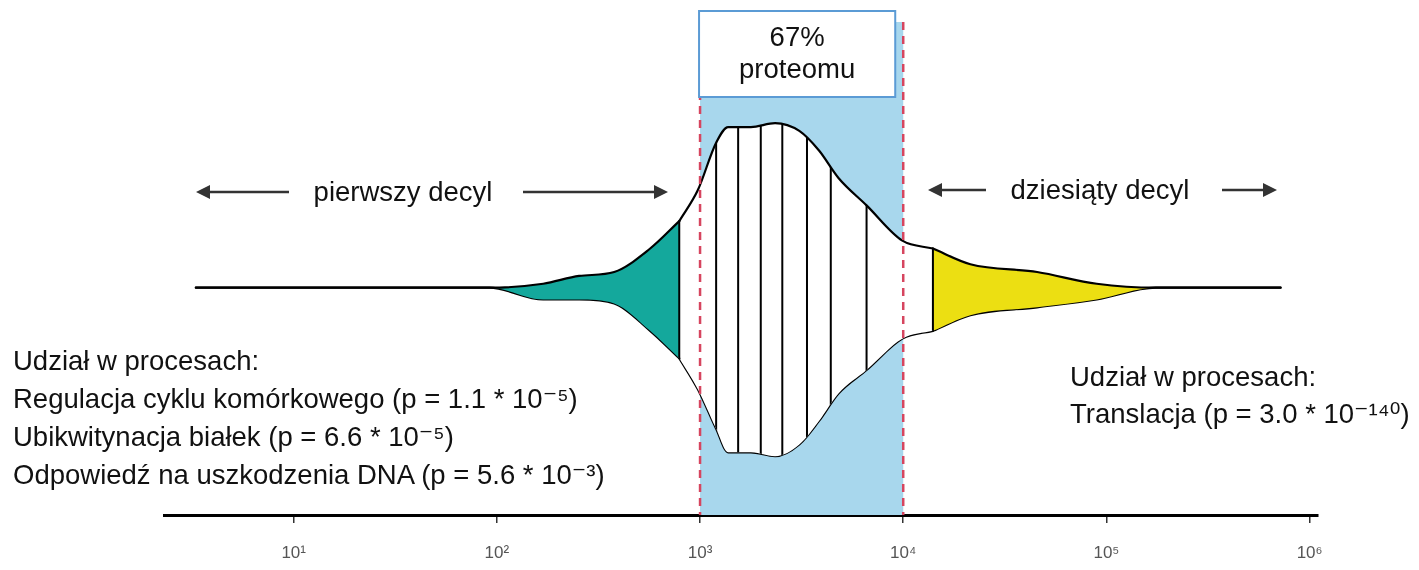  I want to click on x-tick-label: 10³, so click(700, 552).